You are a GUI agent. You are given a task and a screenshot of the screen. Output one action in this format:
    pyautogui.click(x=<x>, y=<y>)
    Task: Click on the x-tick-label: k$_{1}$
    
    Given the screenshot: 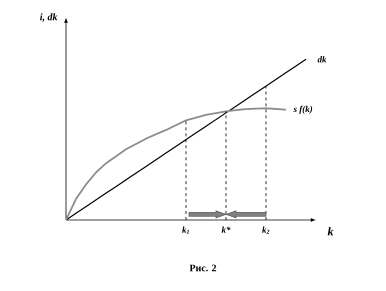 What is the action you would take?
    pyautogui.click(x=185, y=230)
    